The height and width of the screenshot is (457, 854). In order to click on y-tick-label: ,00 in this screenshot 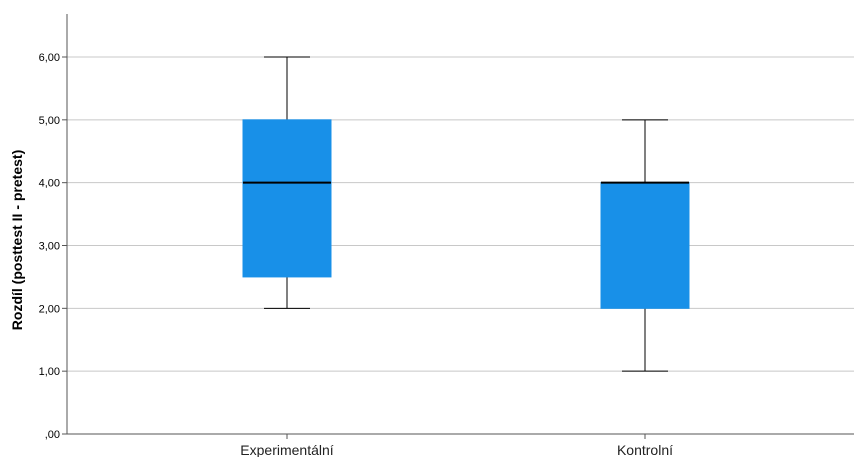, I will do `click(52, 435)`.